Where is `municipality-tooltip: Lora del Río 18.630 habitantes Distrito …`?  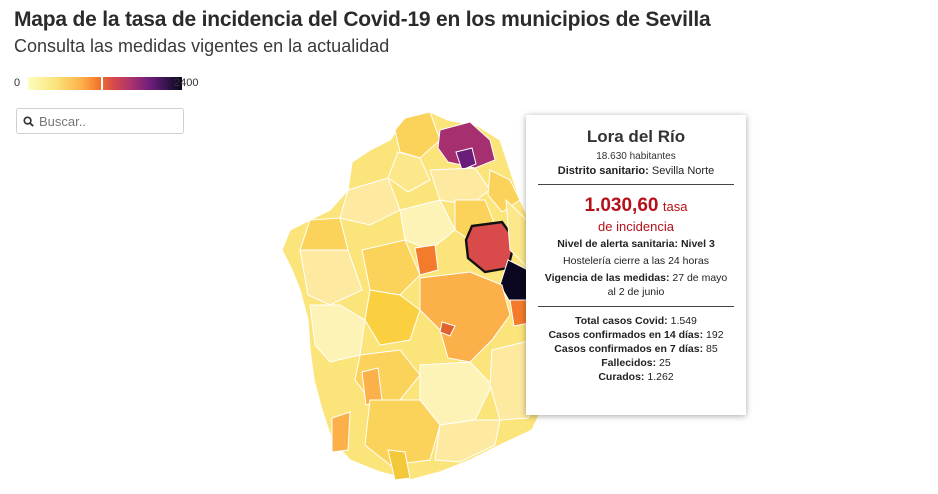 municipality-tooltip: Lora del Río 18.630 habitantes Distrito … is located at coordinates (636, 265).